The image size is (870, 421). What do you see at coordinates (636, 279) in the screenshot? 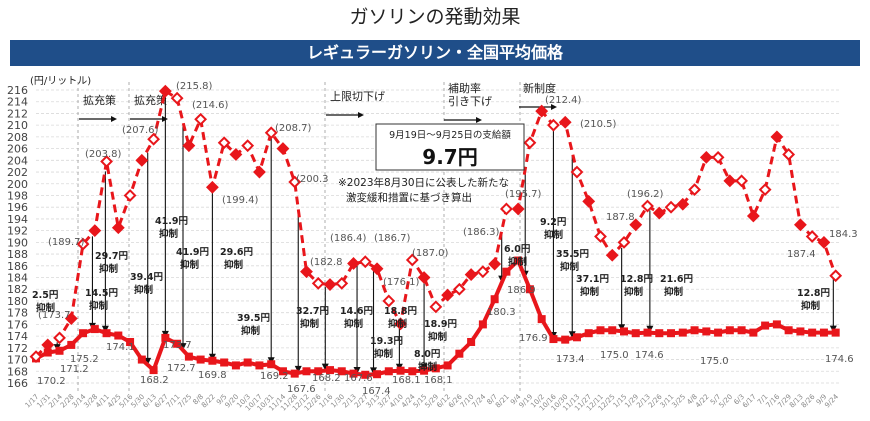
I see `suppression-amount: 12.8円` at bounding box center [636, 279].